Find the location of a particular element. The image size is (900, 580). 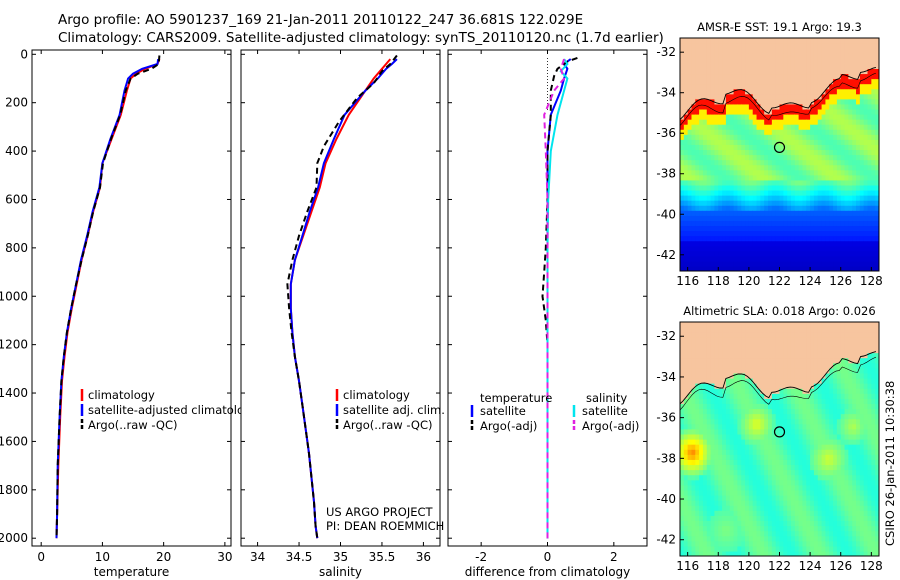

argo-location-marker is located at coordinates (779, 432).